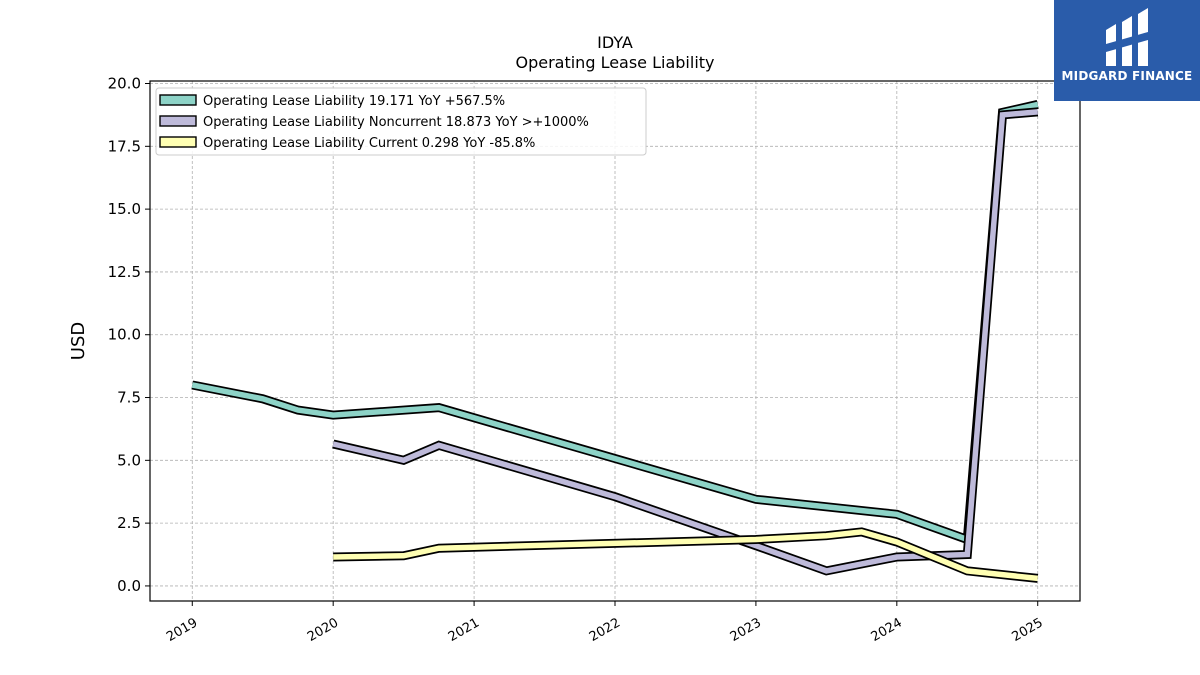 The width and height of the screenshot is (1200, 675). What do you see at coordinates (124, 84) in the screenshot?
I see `y-tick-label: 20.0` at bounding box center [124, 84].